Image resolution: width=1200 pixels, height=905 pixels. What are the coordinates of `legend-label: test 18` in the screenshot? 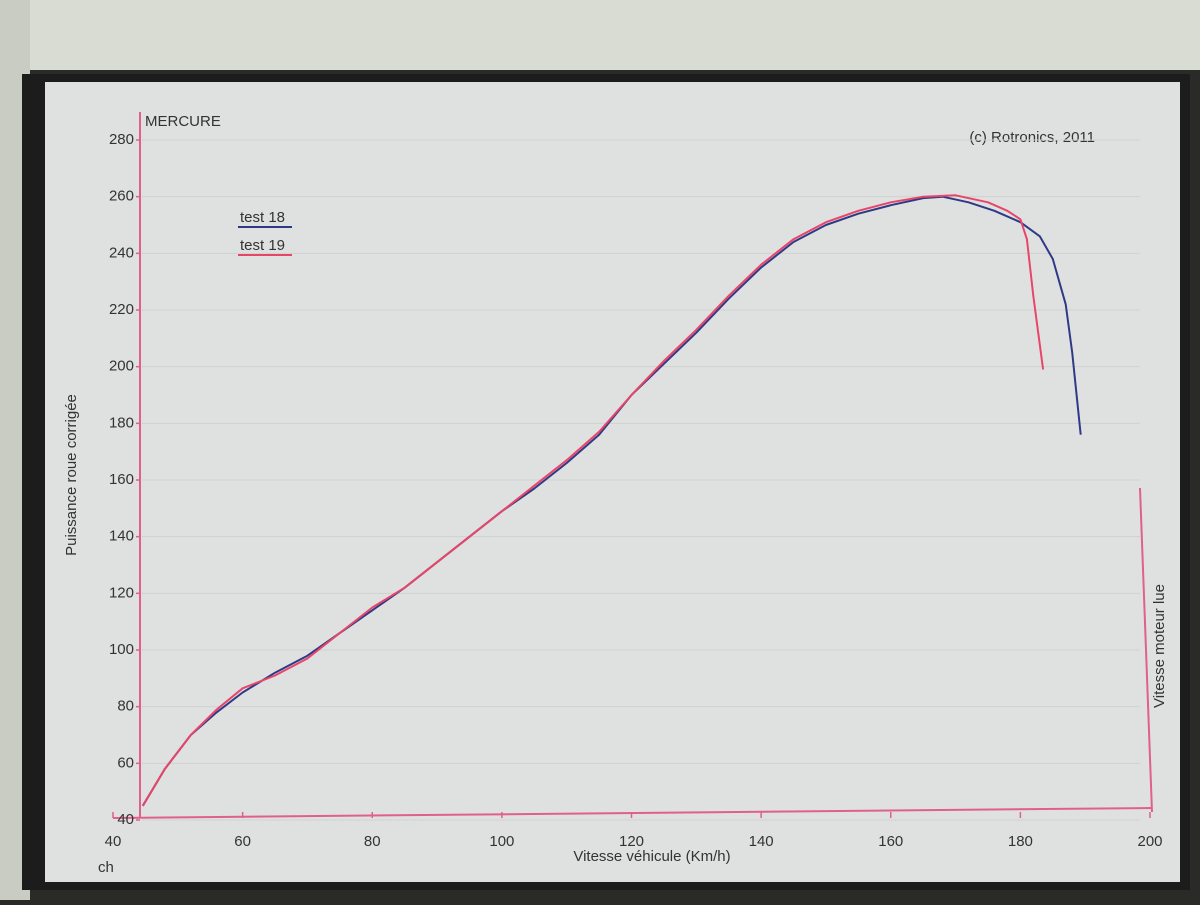 It's located at (262, 217).